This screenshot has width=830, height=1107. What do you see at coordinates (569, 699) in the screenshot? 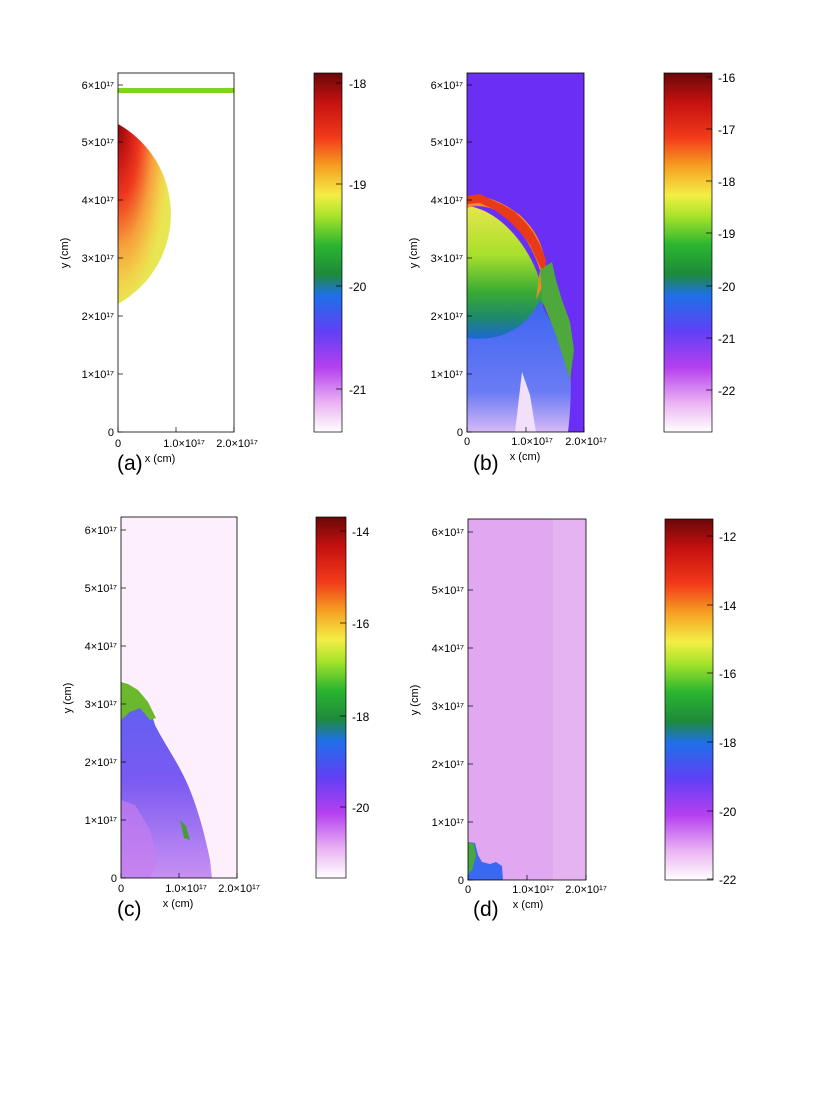
I see `plot-background` at bounding box center [569, 699].